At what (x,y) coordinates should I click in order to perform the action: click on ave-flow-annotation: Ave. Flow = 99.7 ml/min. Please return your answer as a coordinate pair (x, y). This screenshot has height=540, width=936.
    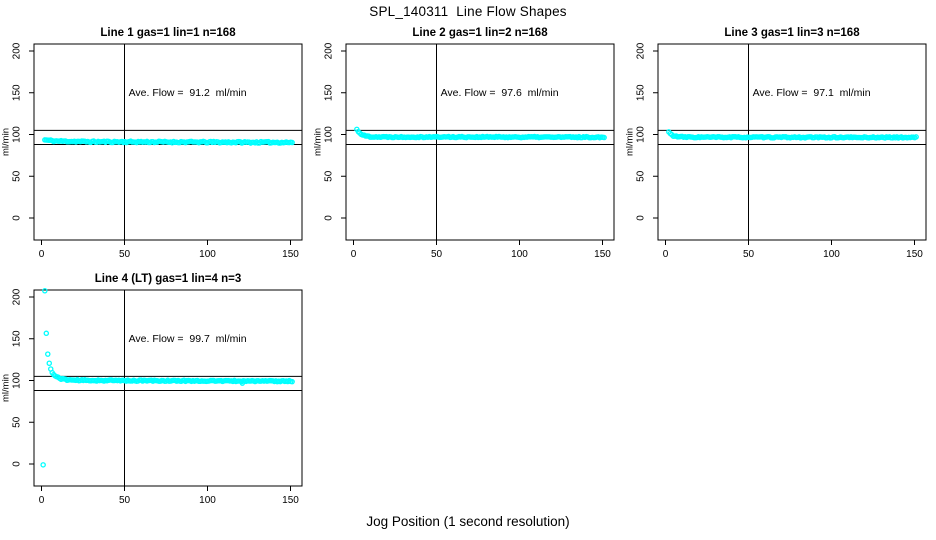
    Looking at the image, I should click on (188, 339).